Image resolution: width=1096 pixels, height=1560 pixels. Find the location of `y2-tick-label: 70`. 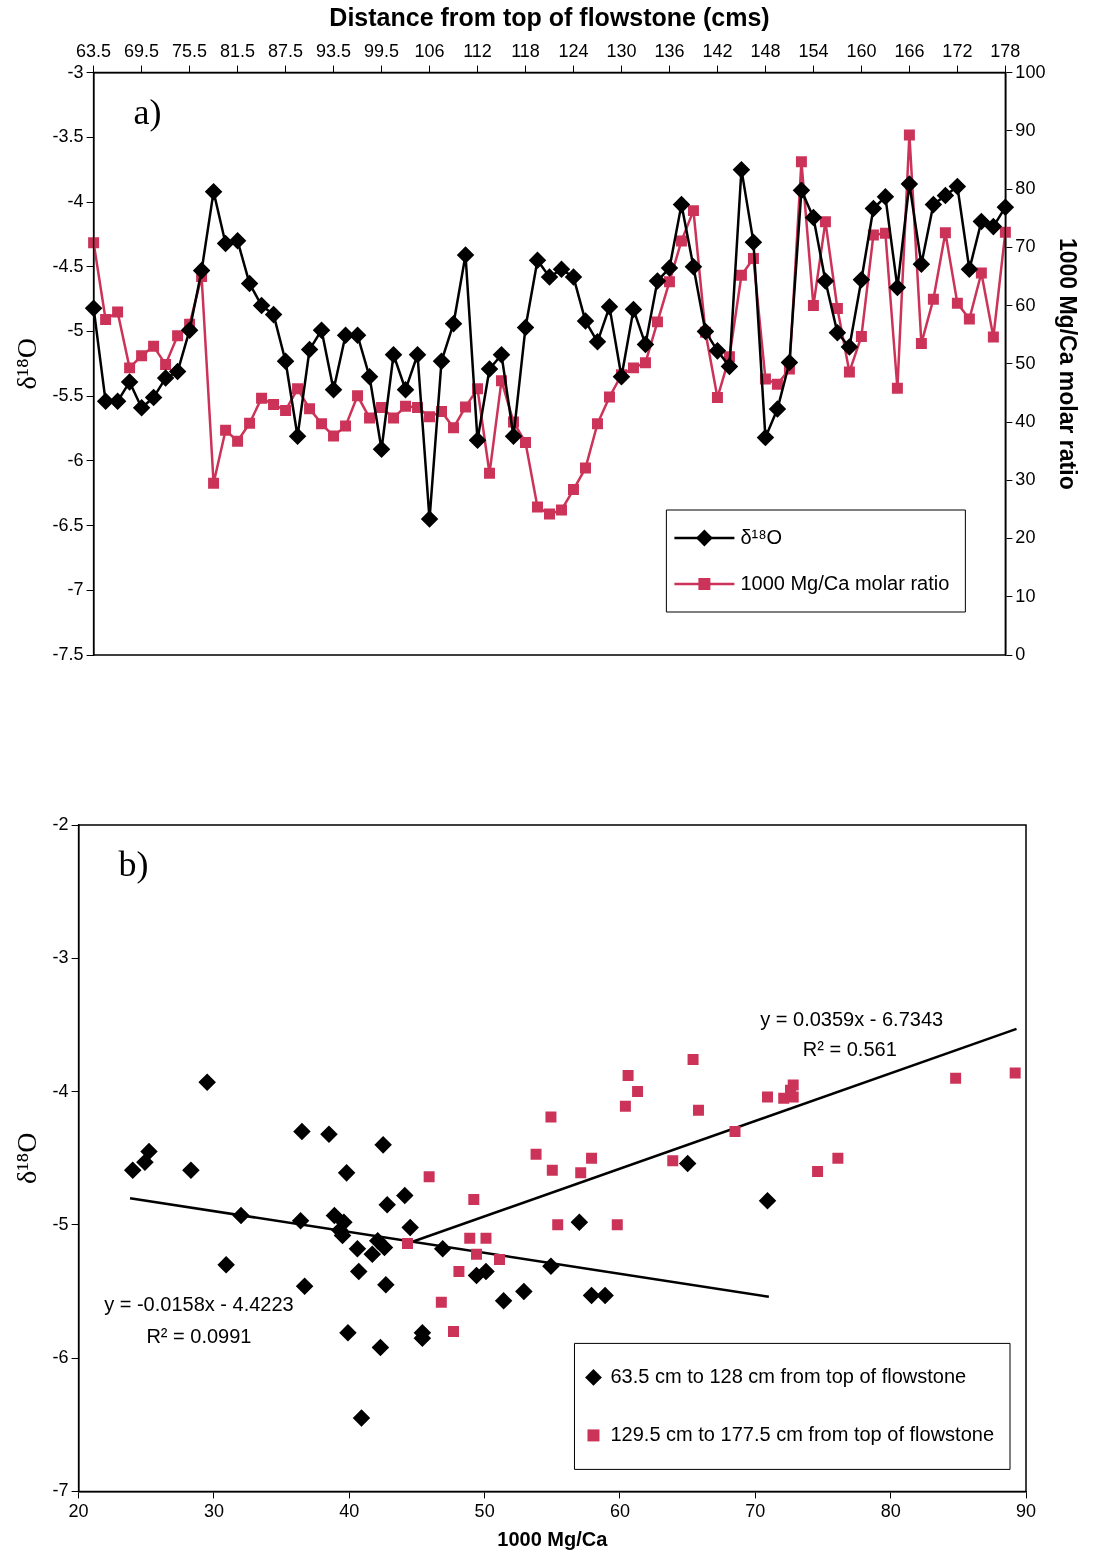

y2-tick-label: 70 is located at coordinates (1025, 246).